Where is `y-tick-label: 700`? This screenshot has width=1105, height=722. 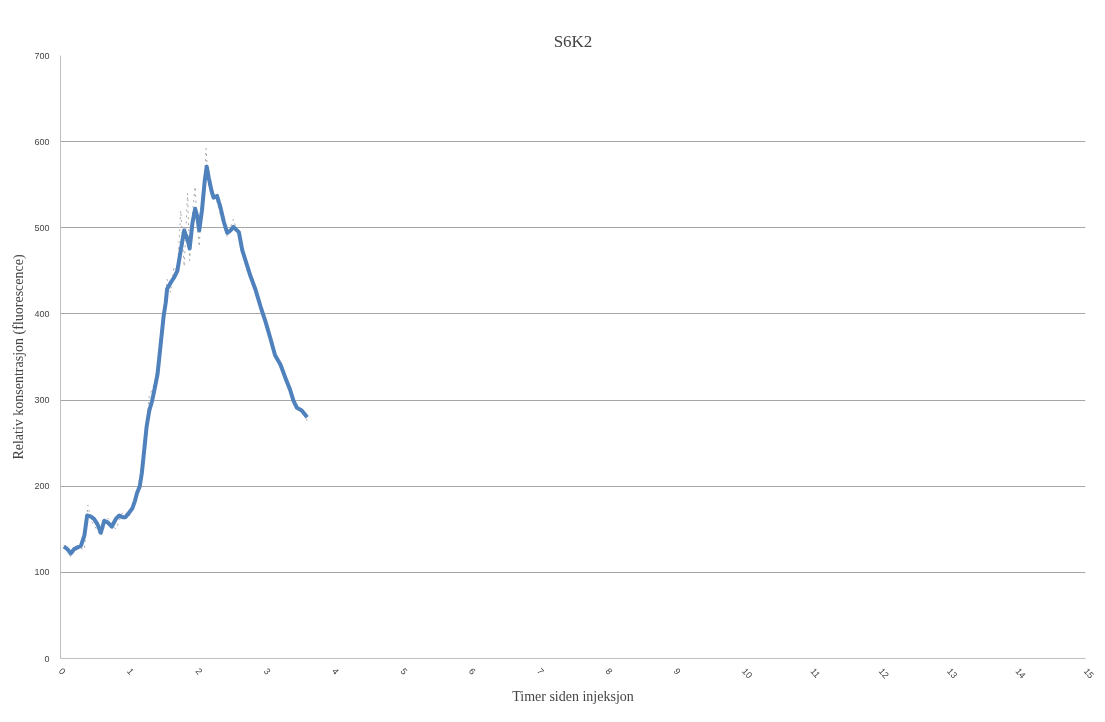
y-tick-label: 700 is located at coordinates (42, 55).